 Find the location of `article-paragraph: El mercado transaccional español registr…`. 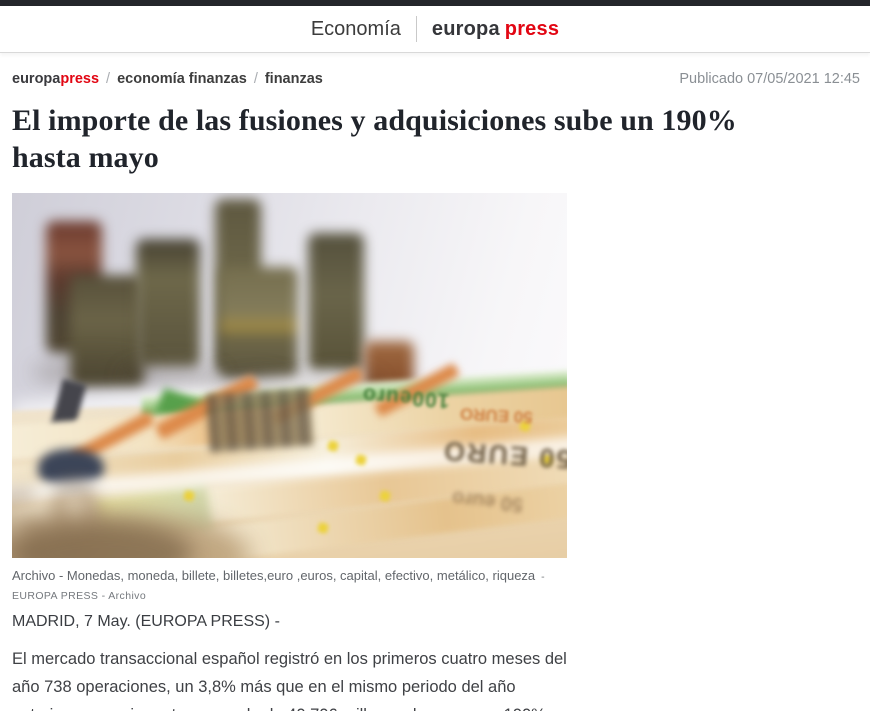

article-paragraph: El mercado transaccional español registr… is located at coordinates (289, 680).